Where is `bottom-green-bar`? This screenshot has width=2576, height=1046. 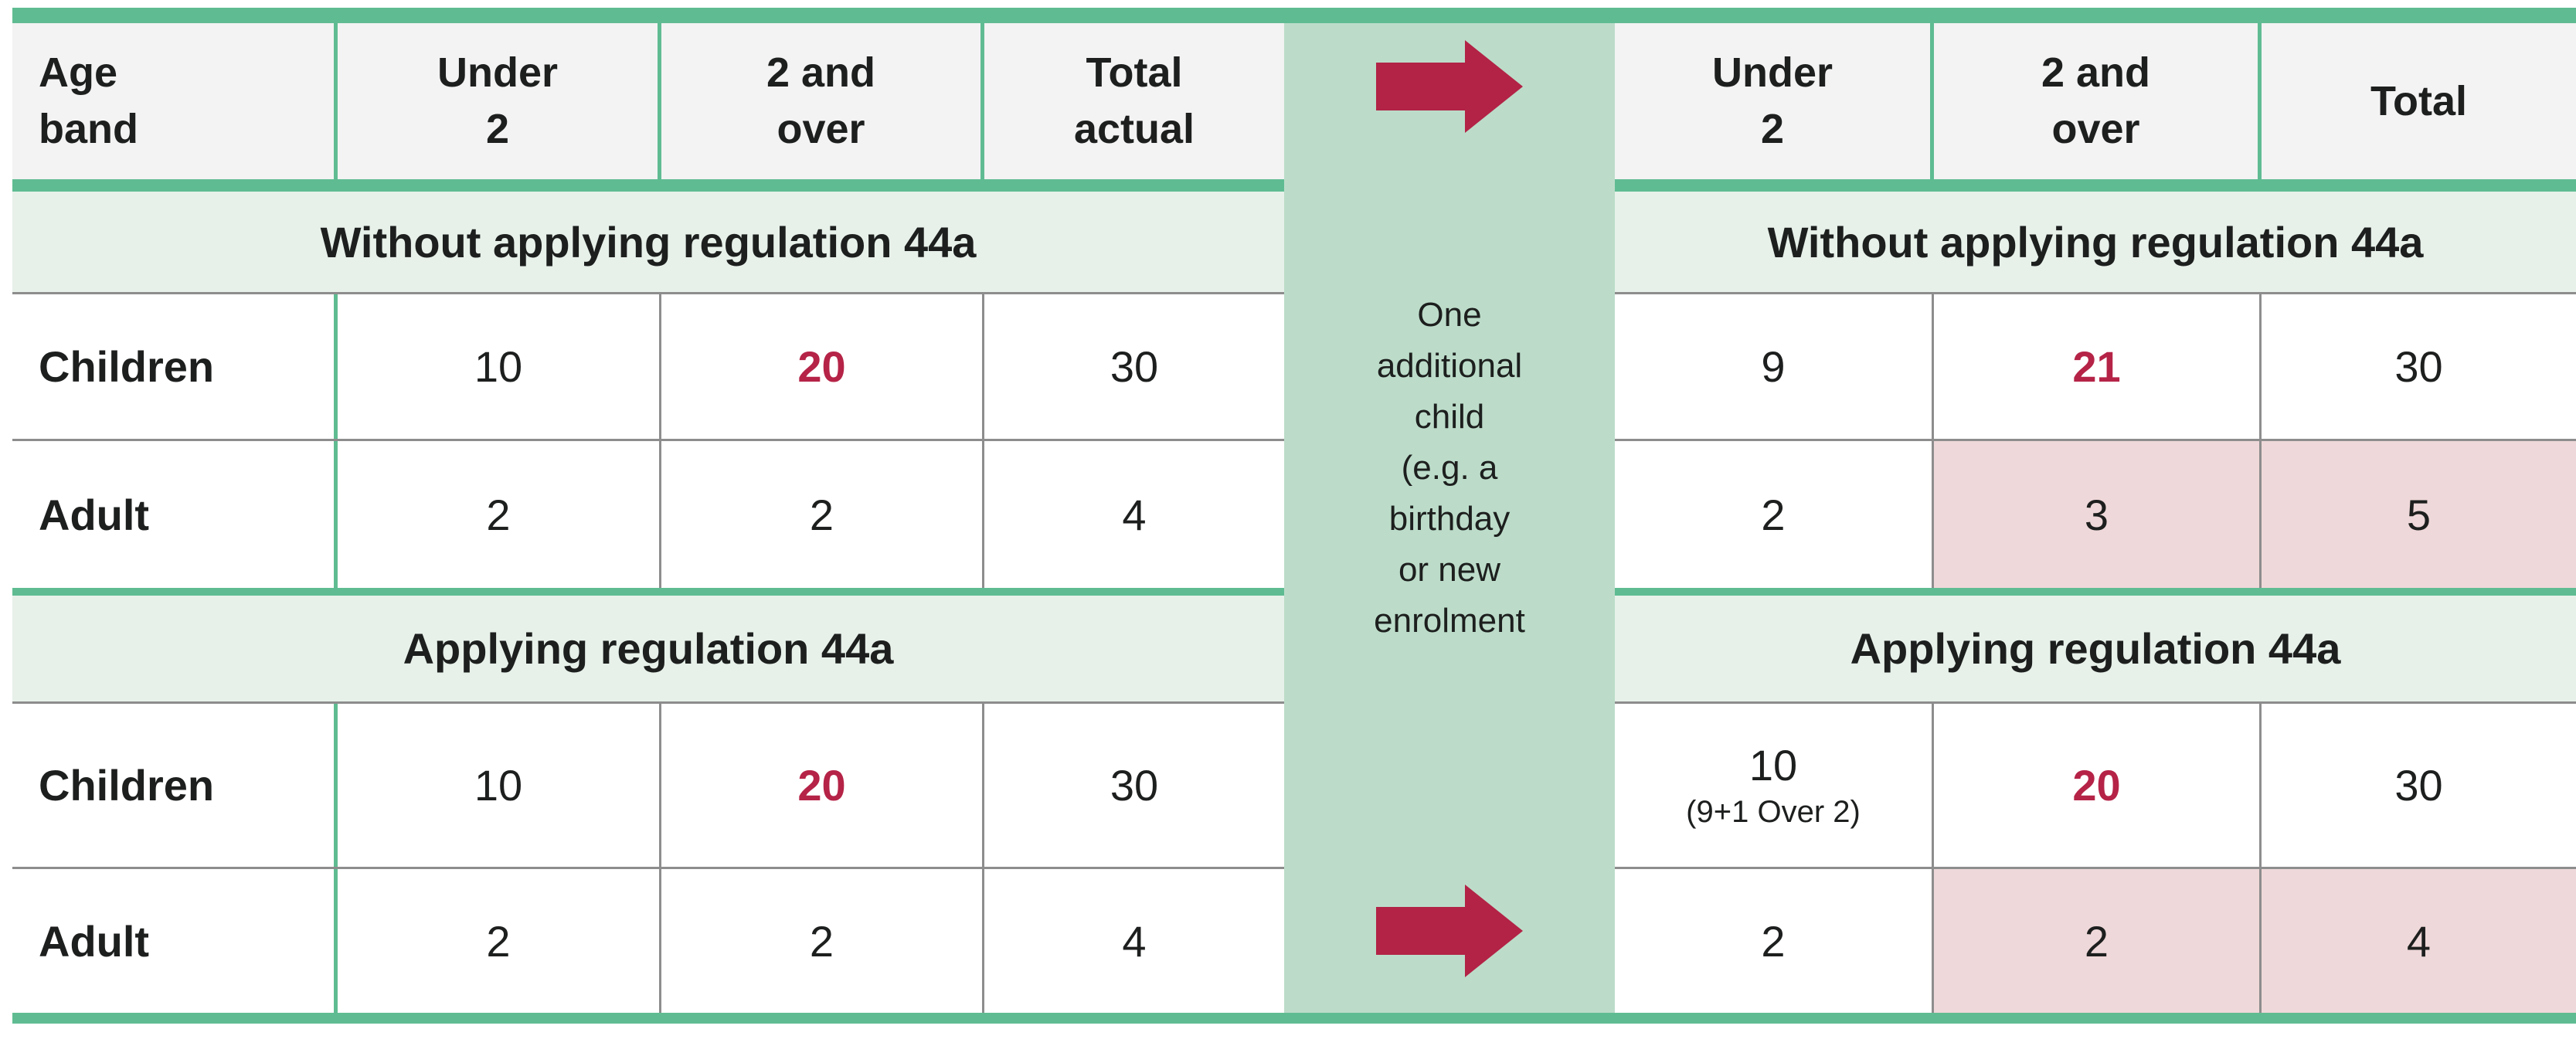 bottom-green-bar is located at coordinates (1294, 1018).